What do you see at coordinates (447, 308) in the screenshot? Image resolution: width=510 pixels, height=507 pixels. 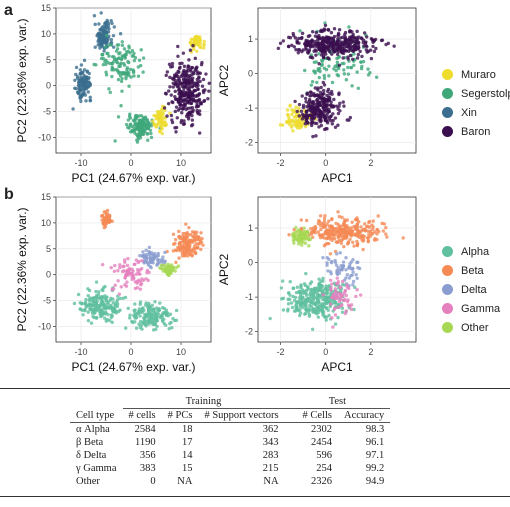 I see `legend-swatch` at bounding box center [447, 308].